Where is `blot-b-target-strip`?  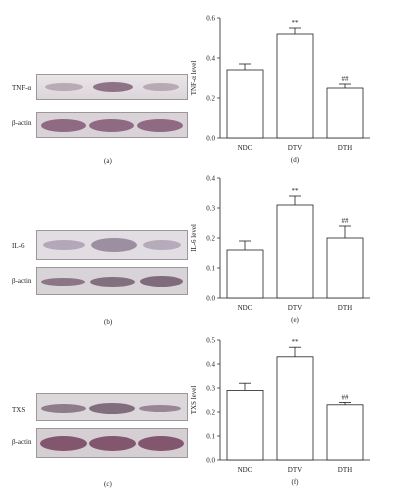 blot-b-target-strip is located at coordinates (112, 245).